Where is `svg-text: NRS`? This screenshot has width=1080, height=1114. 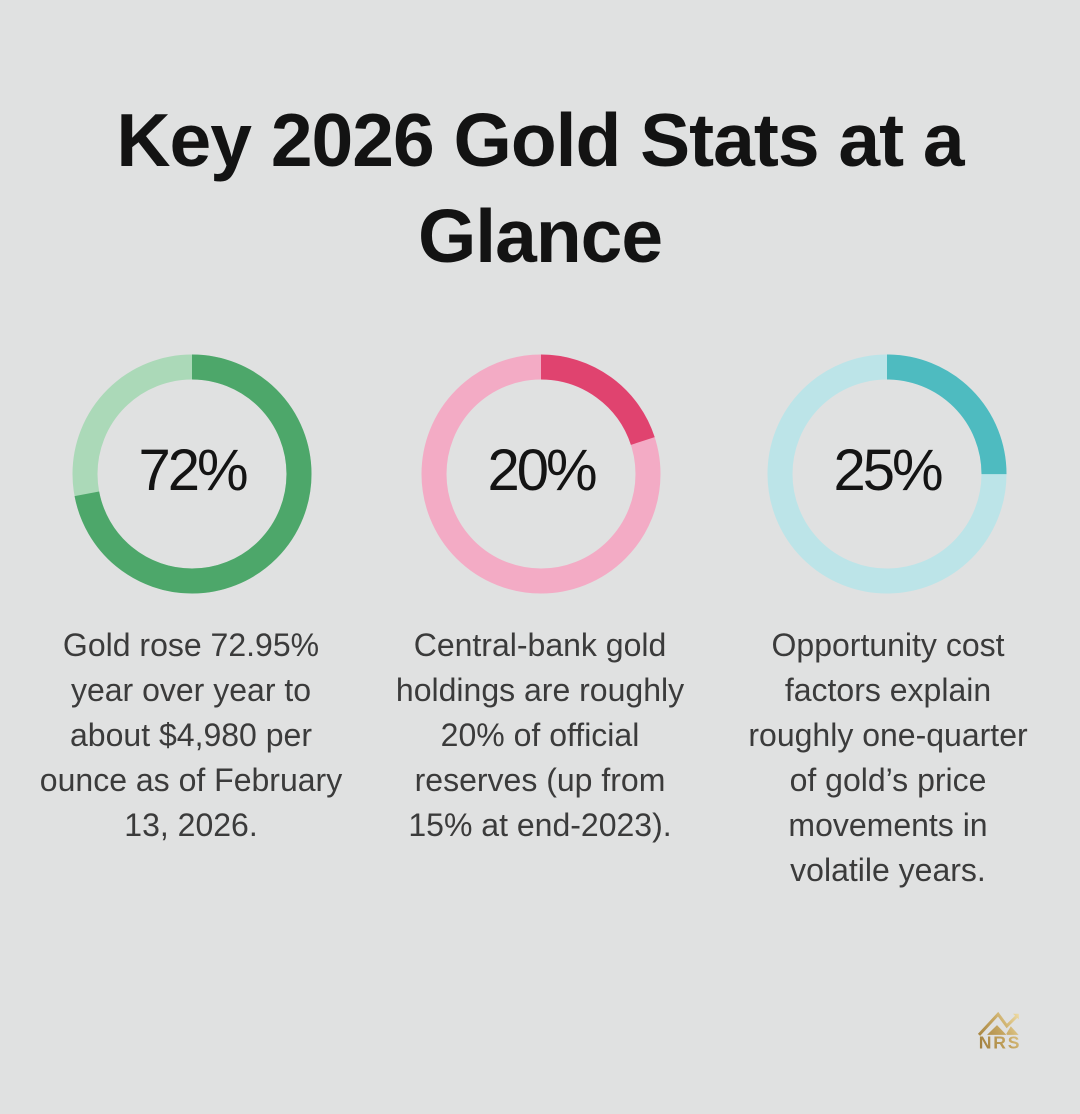 svg-text: NRS is located at coordinates (1000, 1041).